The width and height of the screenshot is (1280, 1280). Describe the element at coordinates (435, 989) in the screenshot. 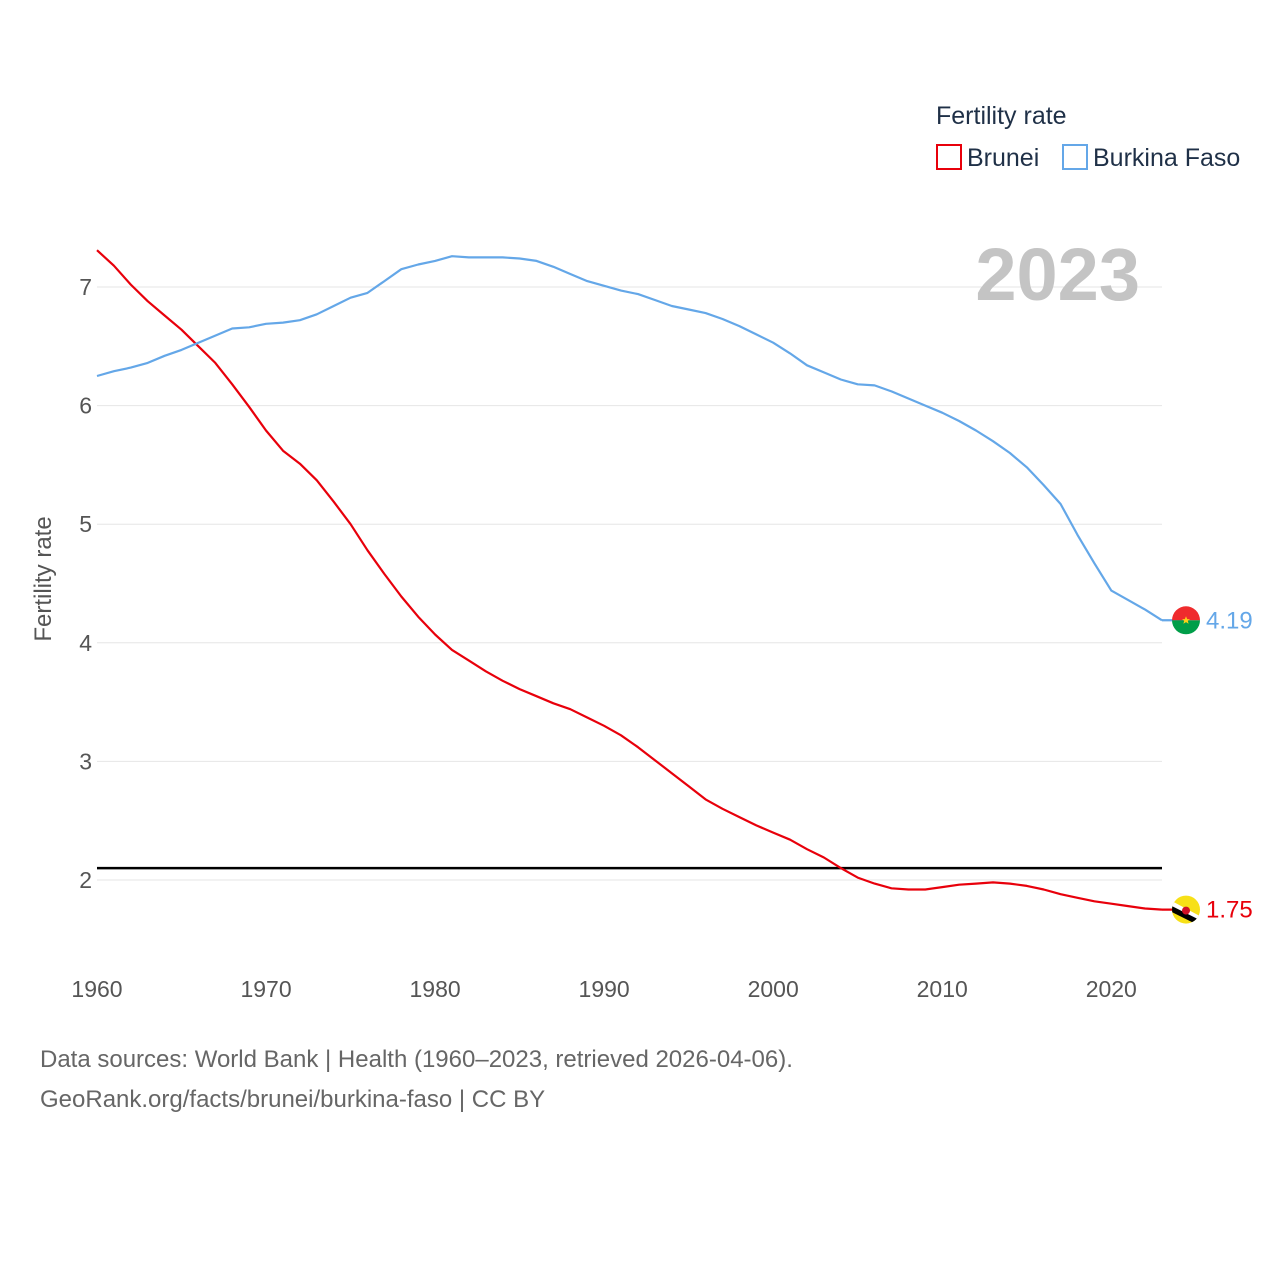

I see `x-tick-label: 1980` at that location.